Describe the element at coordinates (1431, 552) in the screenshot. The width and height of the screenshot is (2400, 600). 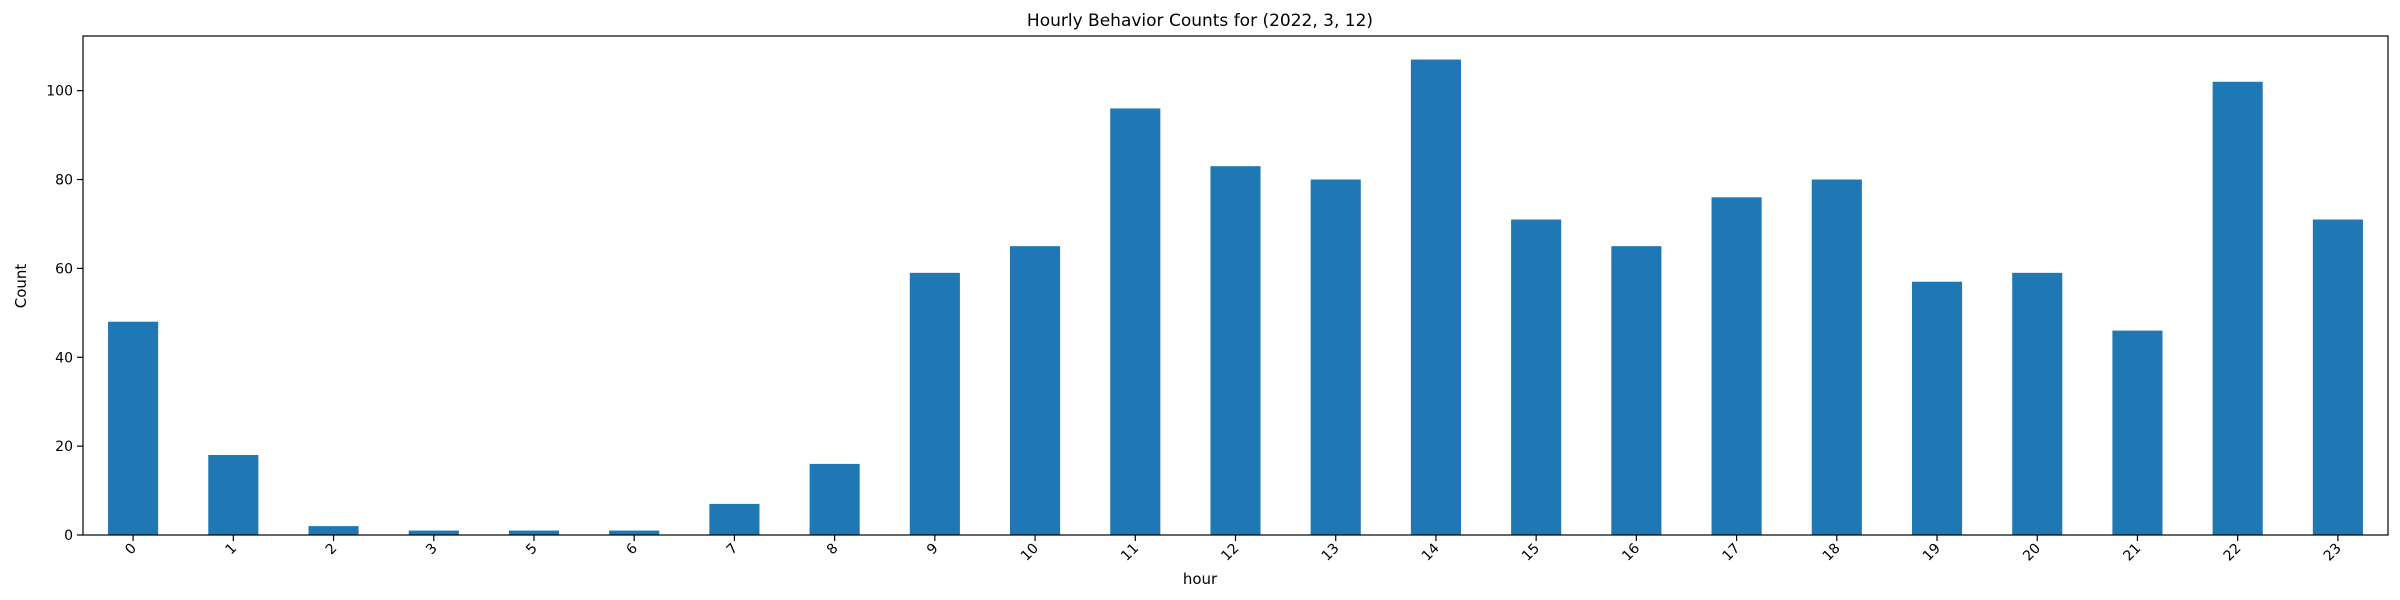
I see `x-tick-label: 14` at that location.